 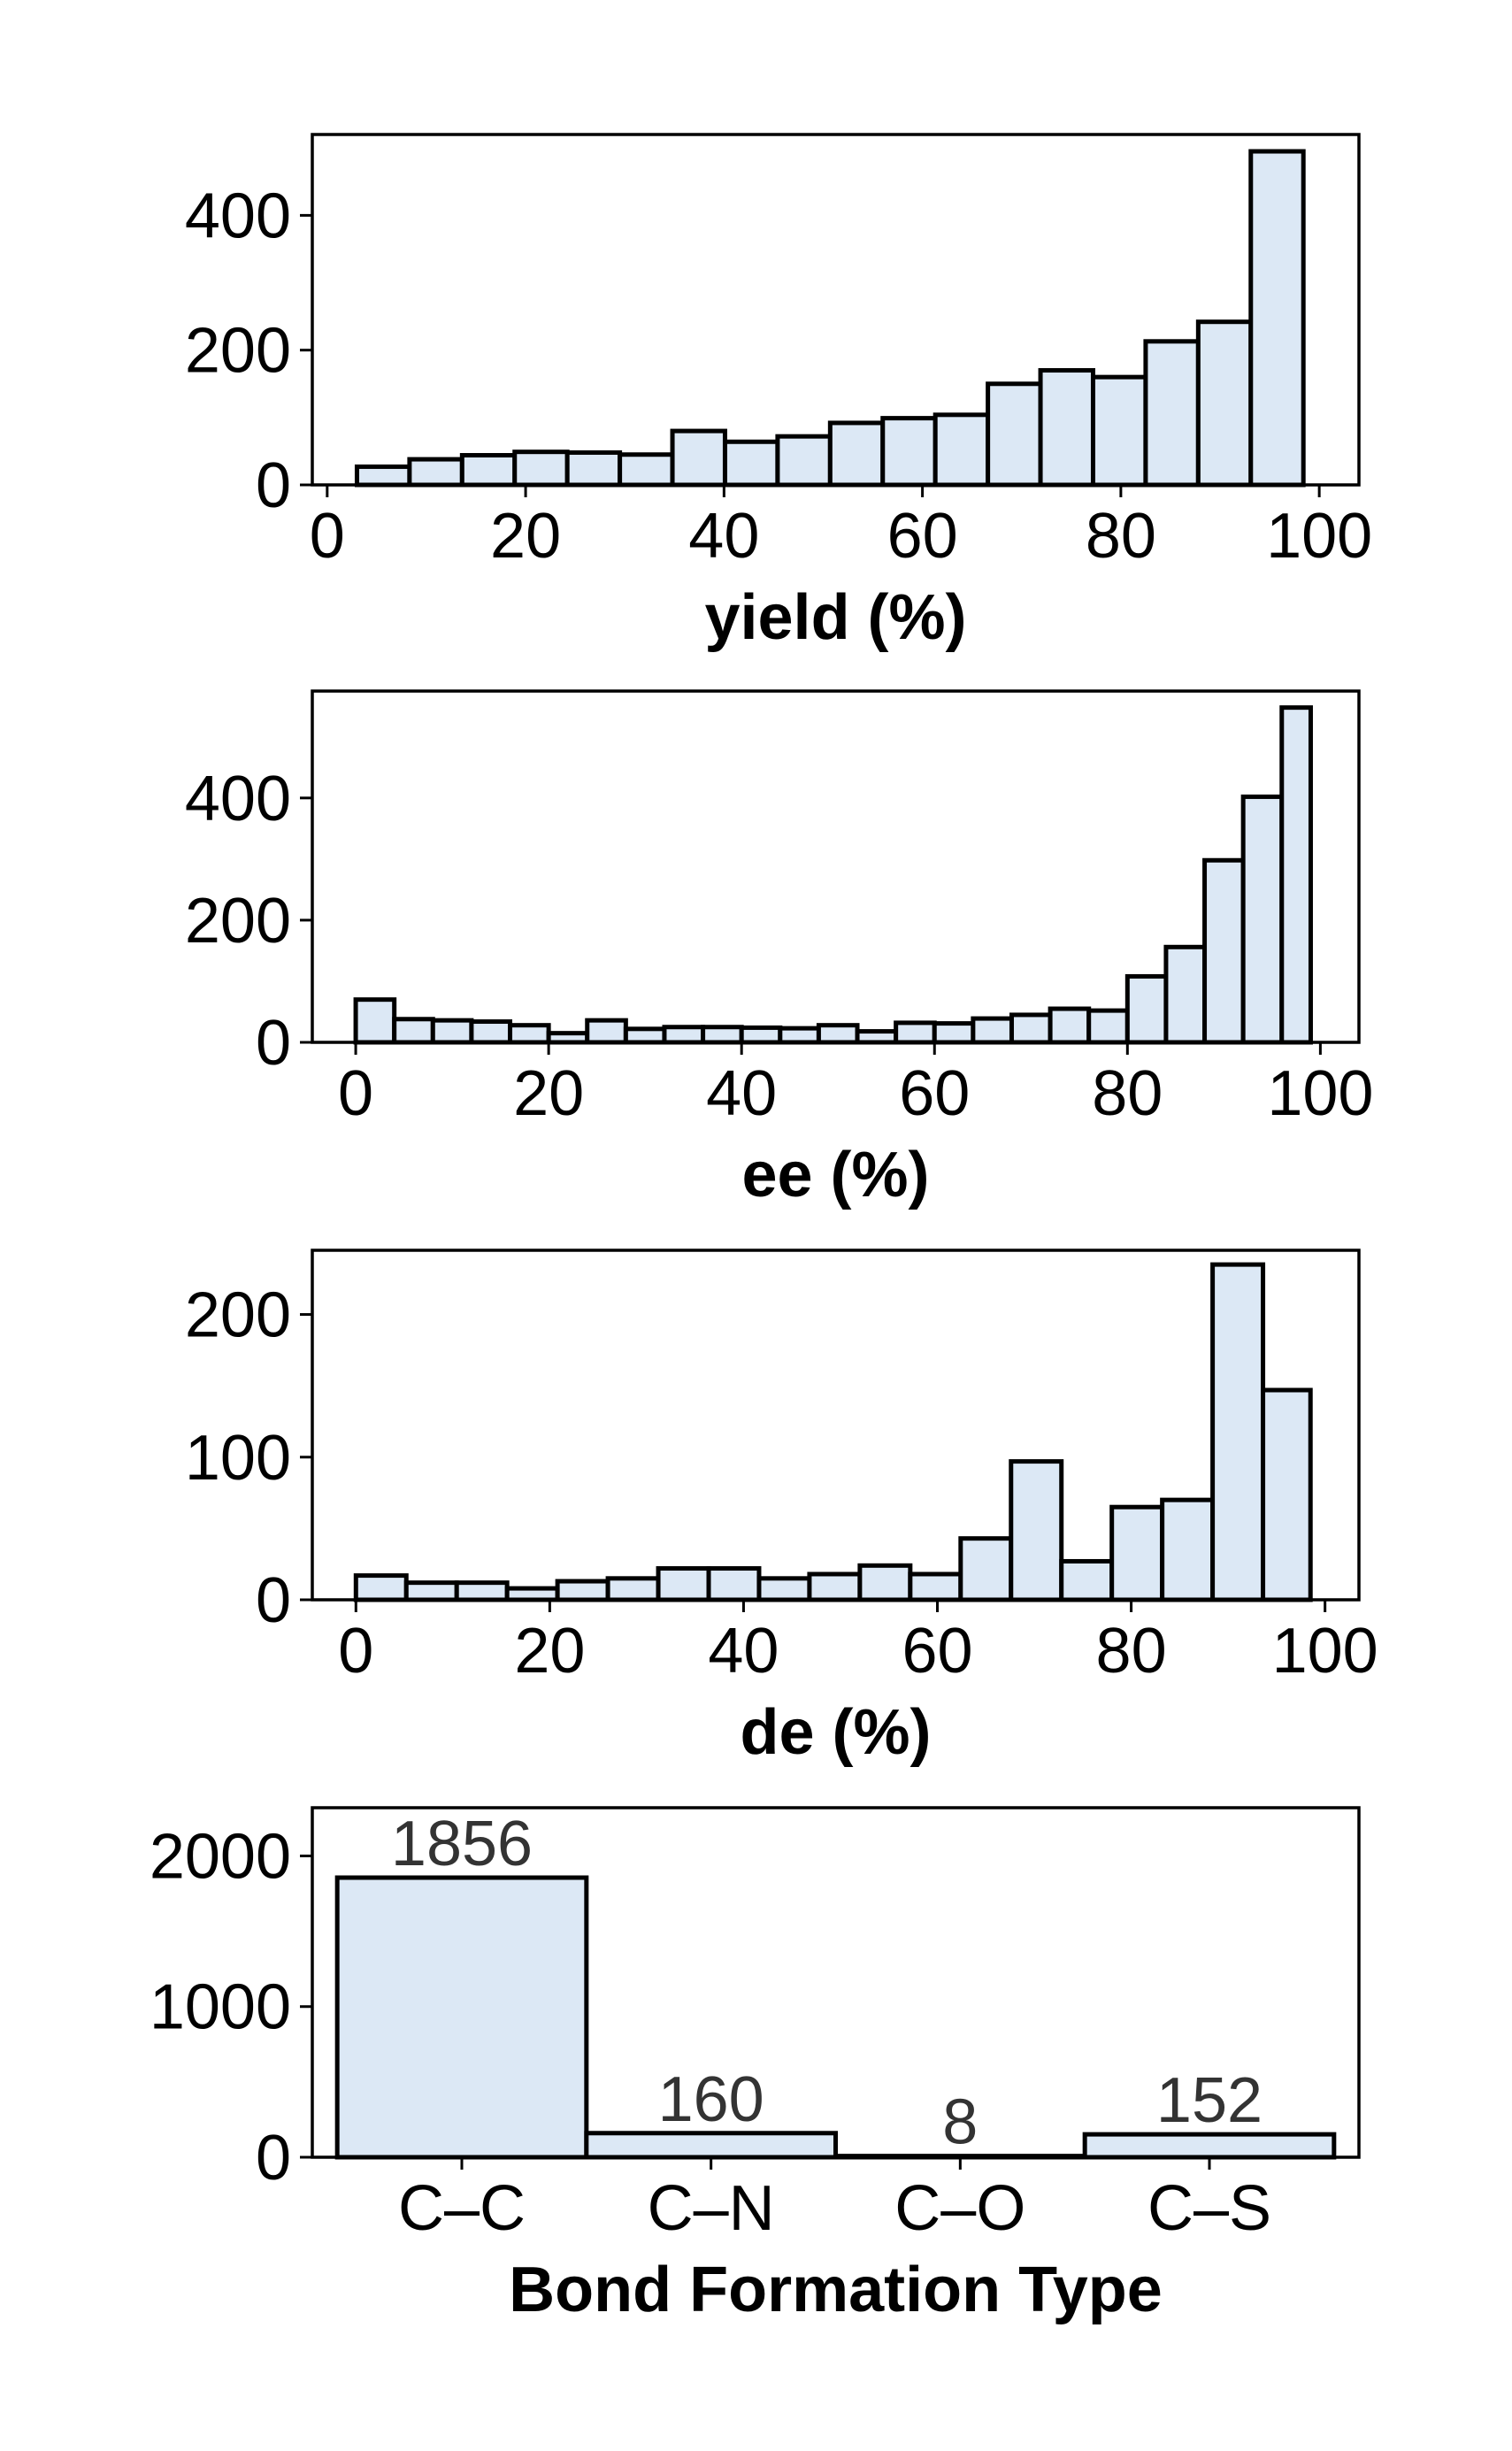 I want to click on x-axis-title: de (%), so click(x=836, y=1733).